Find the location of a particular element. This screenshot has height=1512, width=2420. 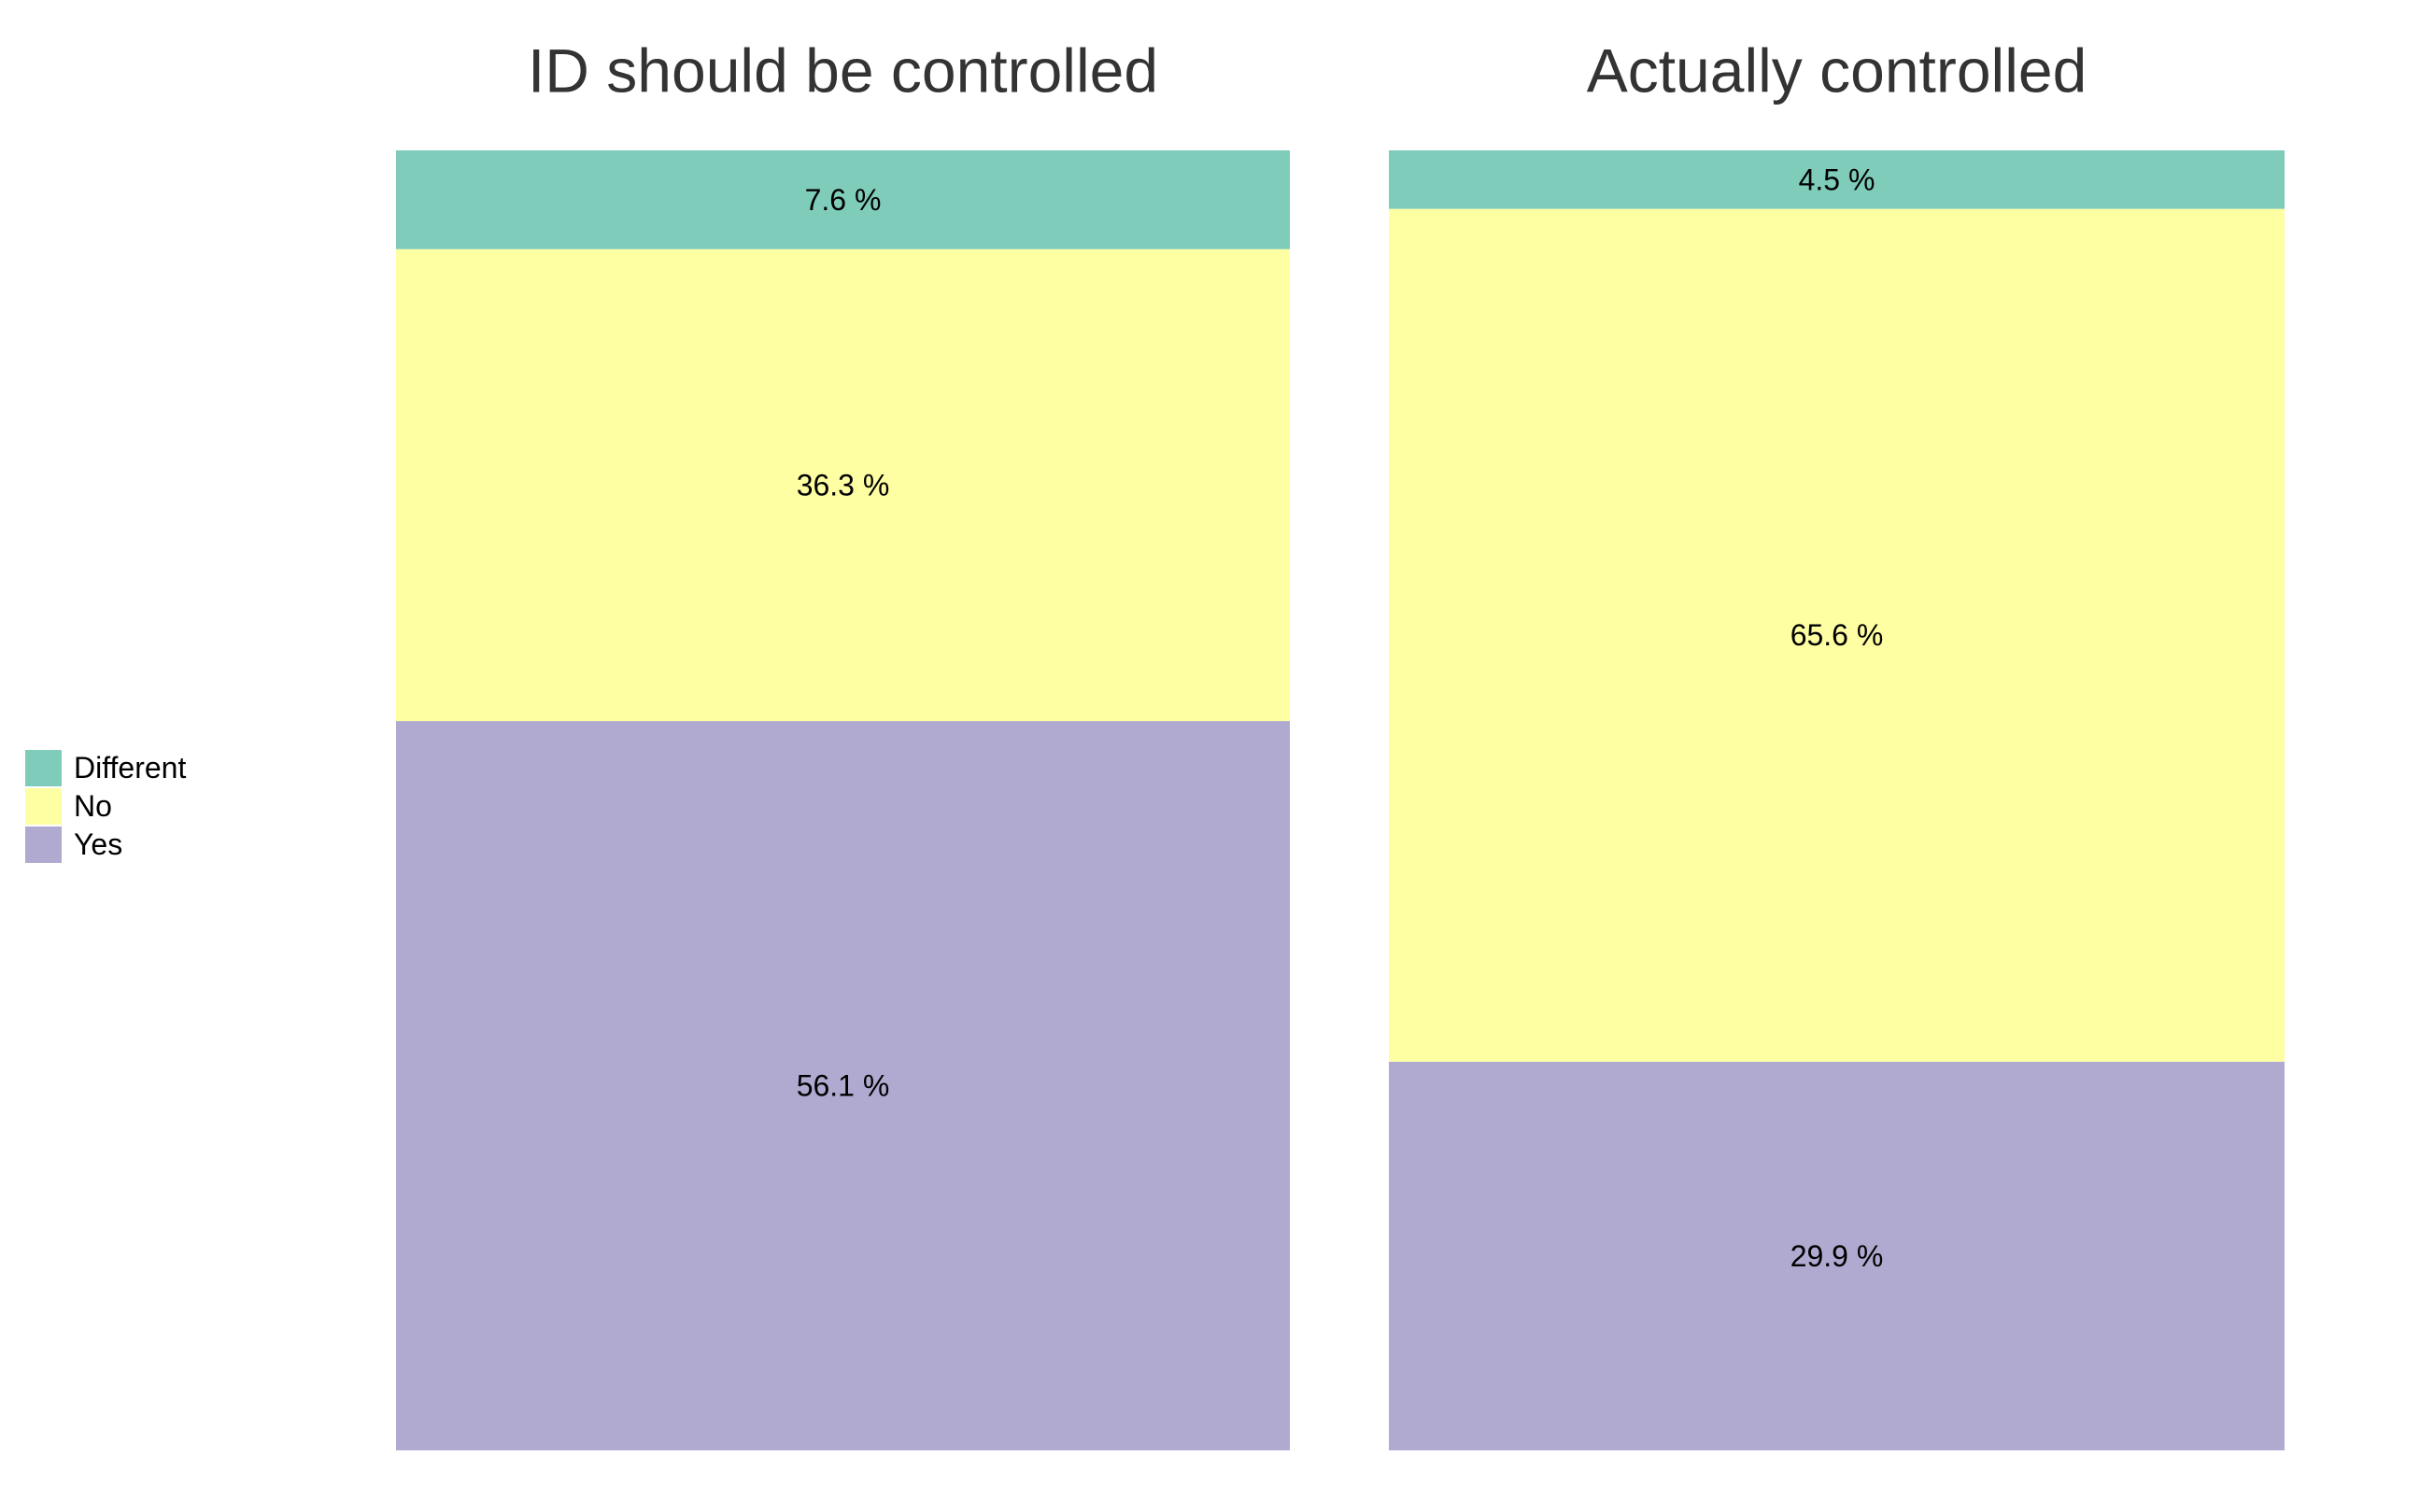

data-label: 7.6 % is located at coordinates (844, 200).